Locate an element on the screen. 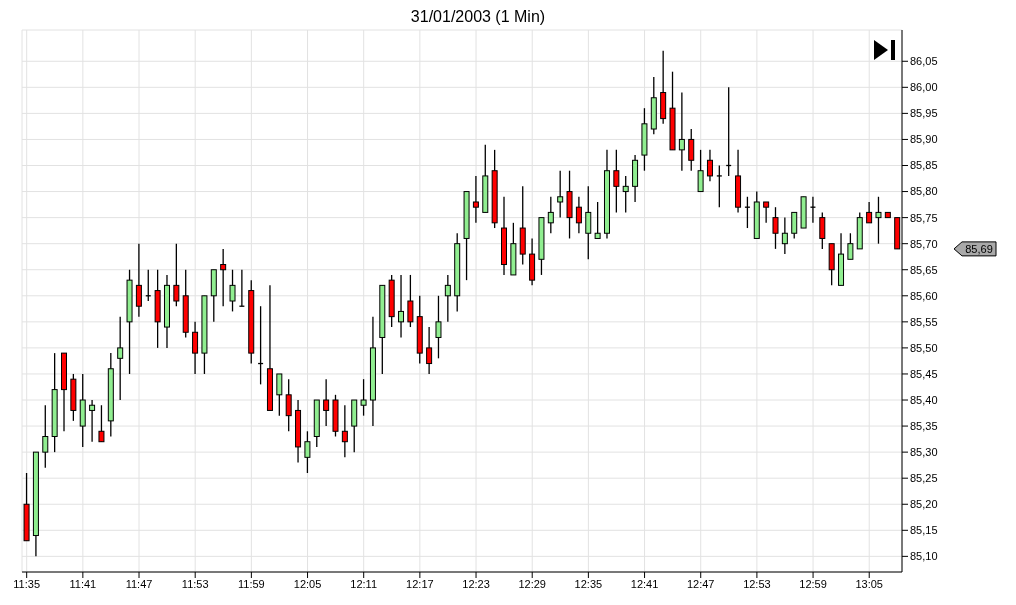  x-tick-label: 11:41 is located at coordinates (83, 583).